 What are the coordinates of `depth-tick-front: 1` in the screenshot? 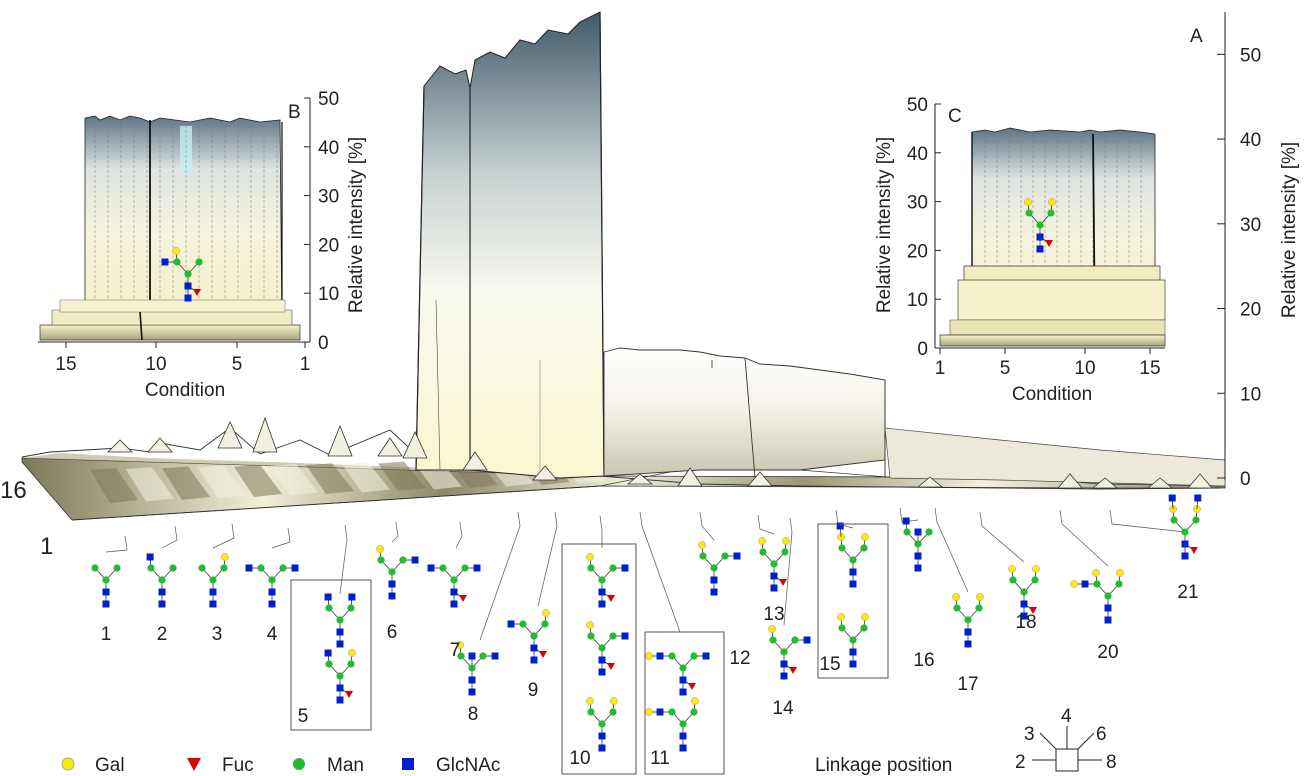 It's located at (46, 546).